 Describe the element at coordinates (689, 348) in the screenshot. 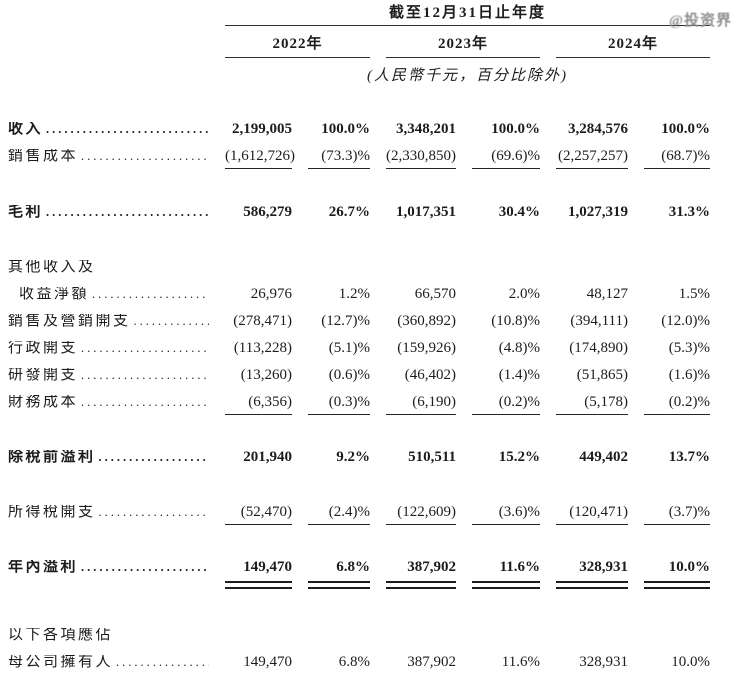

I see `pct-2024: (5.3)%` at that location.